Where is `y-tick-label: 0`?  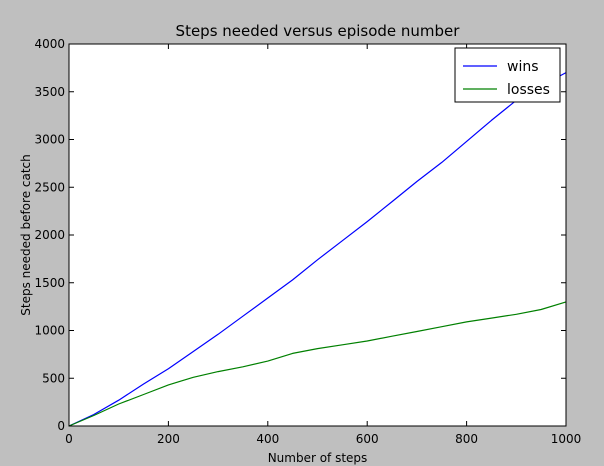 y-tick-label: 0 is located at coordinates (61, 426).